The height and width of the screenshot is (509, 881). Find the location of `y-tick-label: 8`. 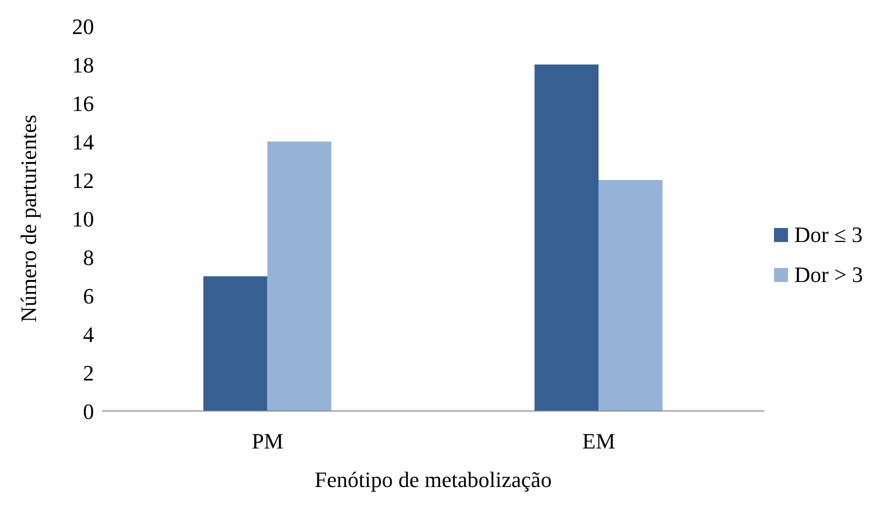

y-tick-label: 8 is located at coordinates (88, 257).